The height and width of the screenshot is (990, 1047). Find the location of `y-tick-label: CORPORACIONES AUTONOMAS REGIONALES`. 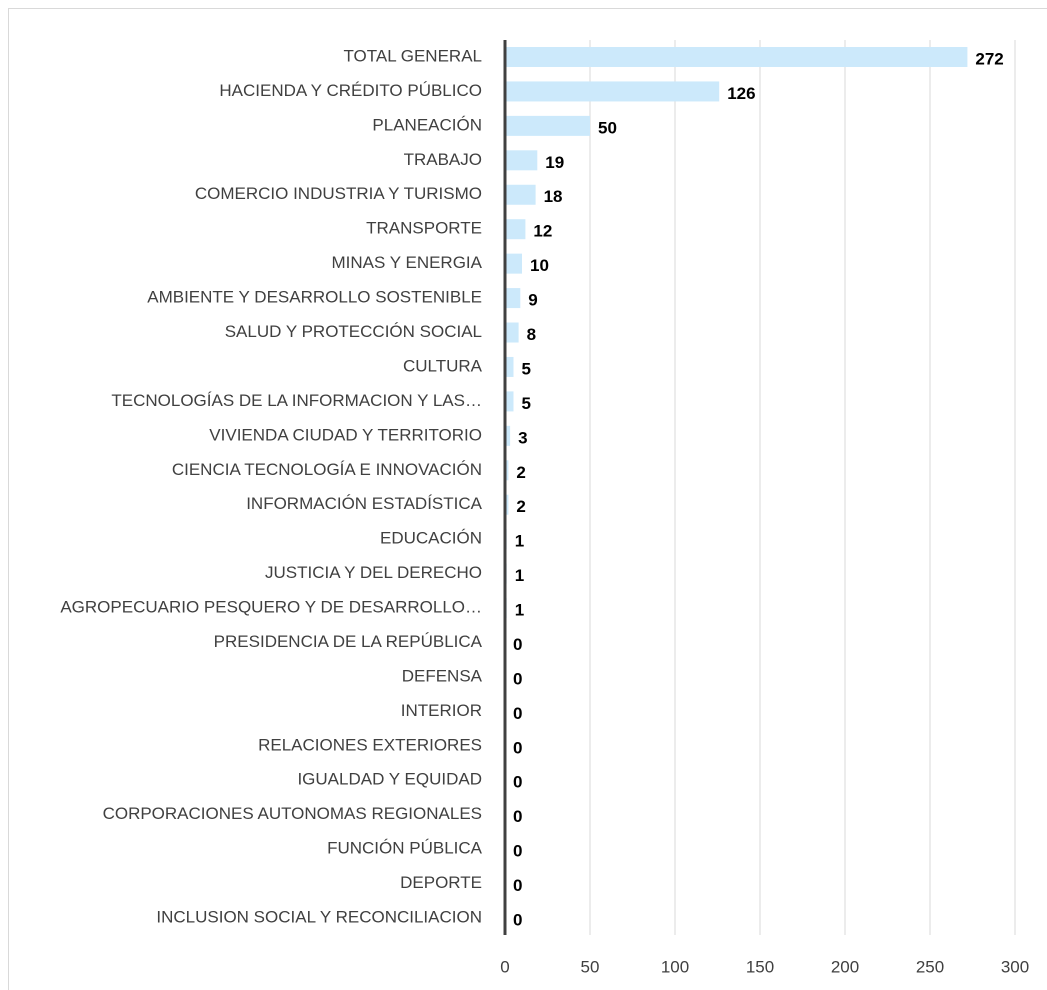

y-tick-label: CORPORACIONES AUTONOMAS REGIONALES is located at coordinates (292, 813).